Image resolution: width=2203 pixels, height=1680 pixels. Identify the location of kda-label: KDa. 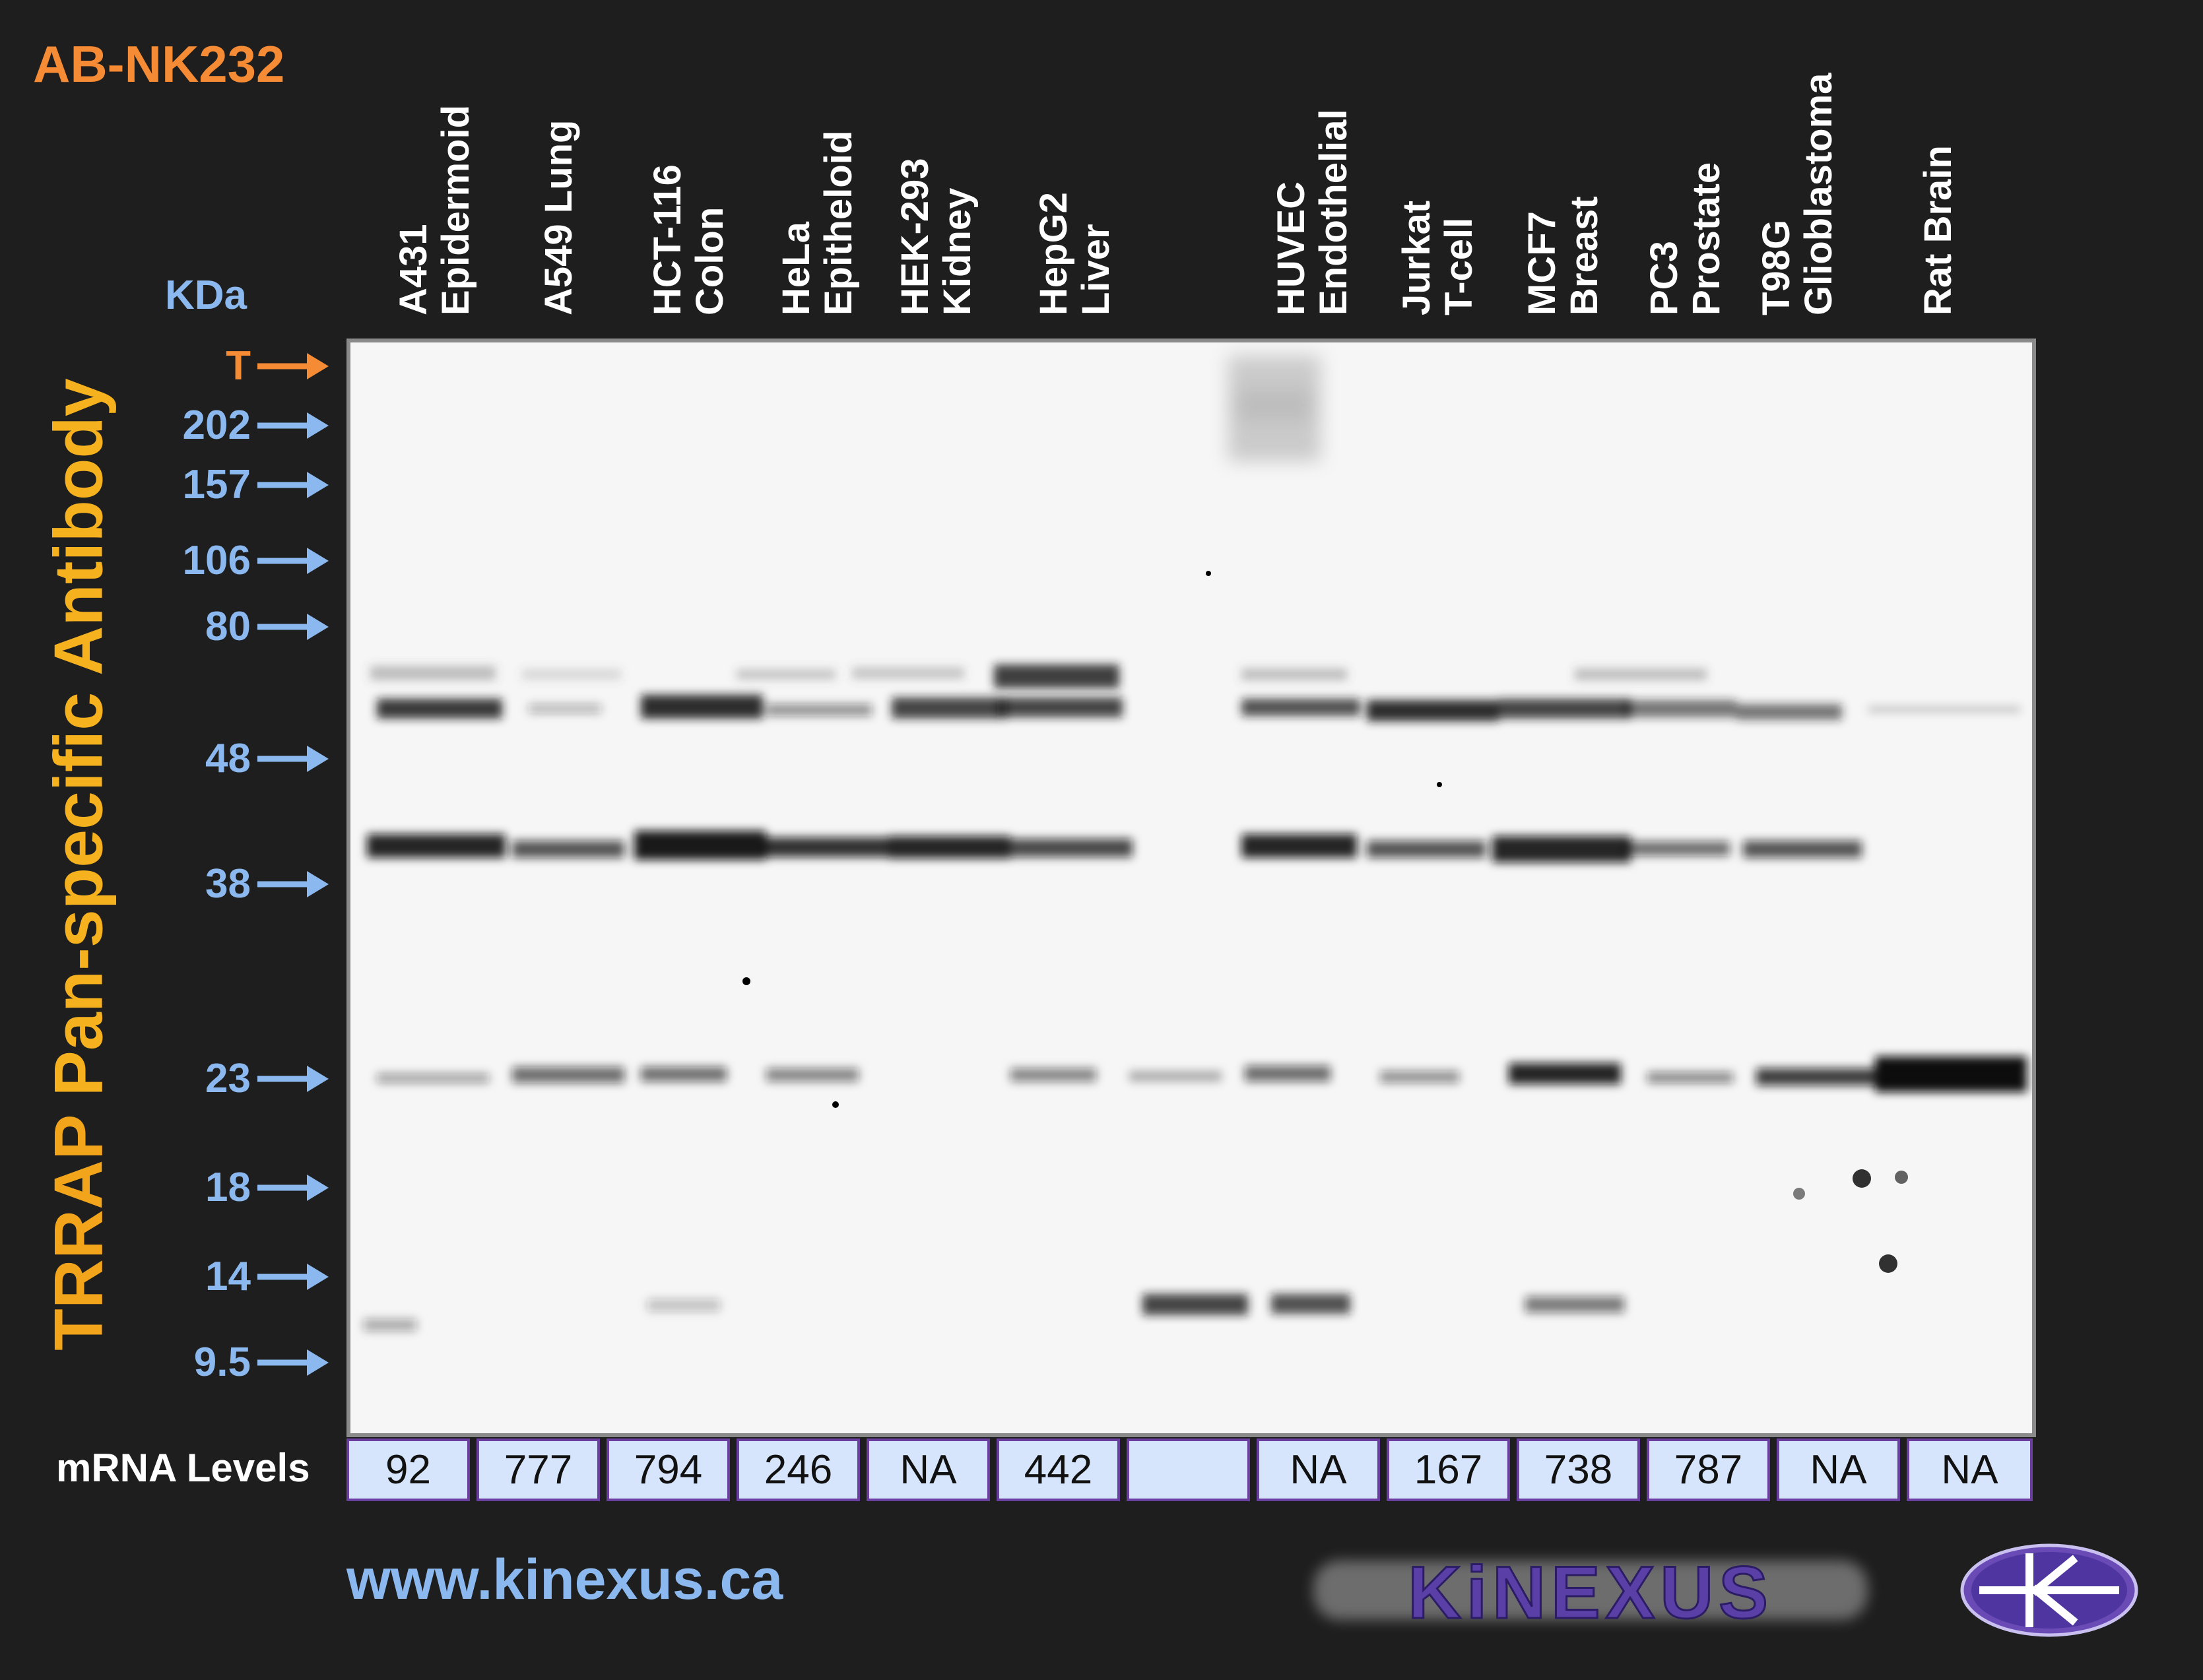
(206, 295).